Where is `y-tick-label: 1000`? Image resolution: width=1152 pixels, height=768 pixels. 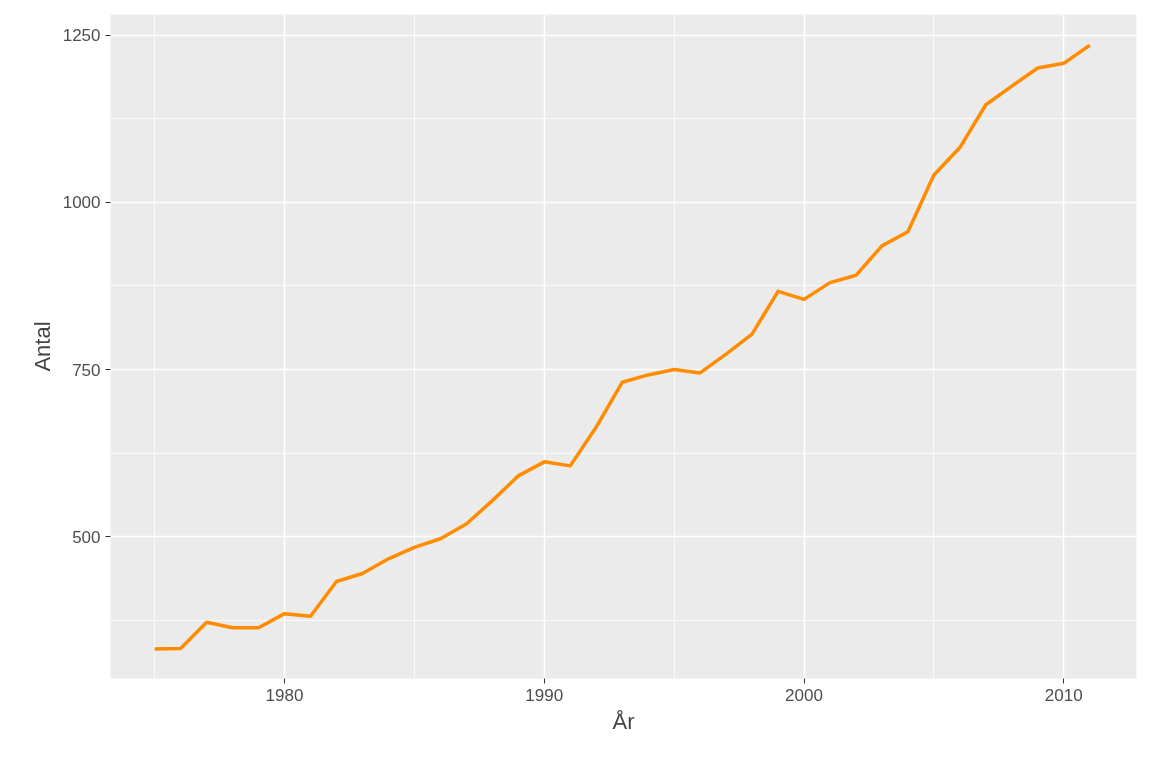
y-tick-label: 1000 is located at coordinates (81, 203).